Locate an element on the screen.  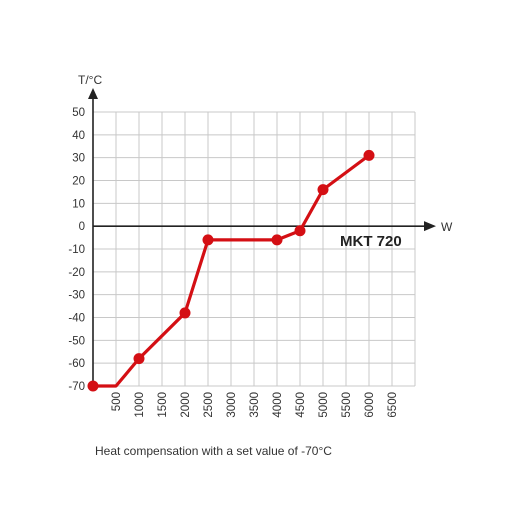
x-tick-label: 2000 is located at coordinates (186, 405).